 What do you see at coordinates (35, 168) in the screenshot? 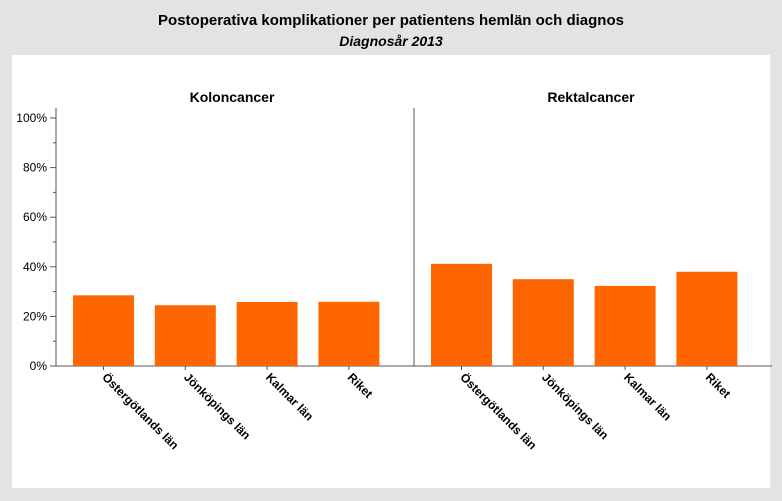
I see `y-tick-label: 80%` at bounding box center [35, 168].